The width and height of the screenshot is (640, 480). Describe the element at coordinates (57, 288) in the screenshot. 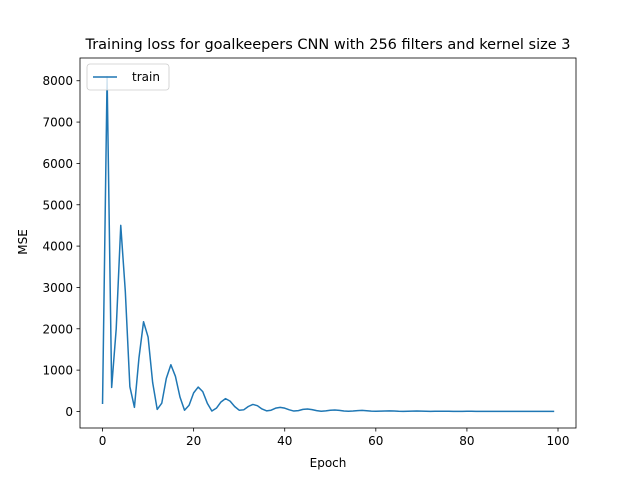

I see `y-tick-label: 3000` at that location.